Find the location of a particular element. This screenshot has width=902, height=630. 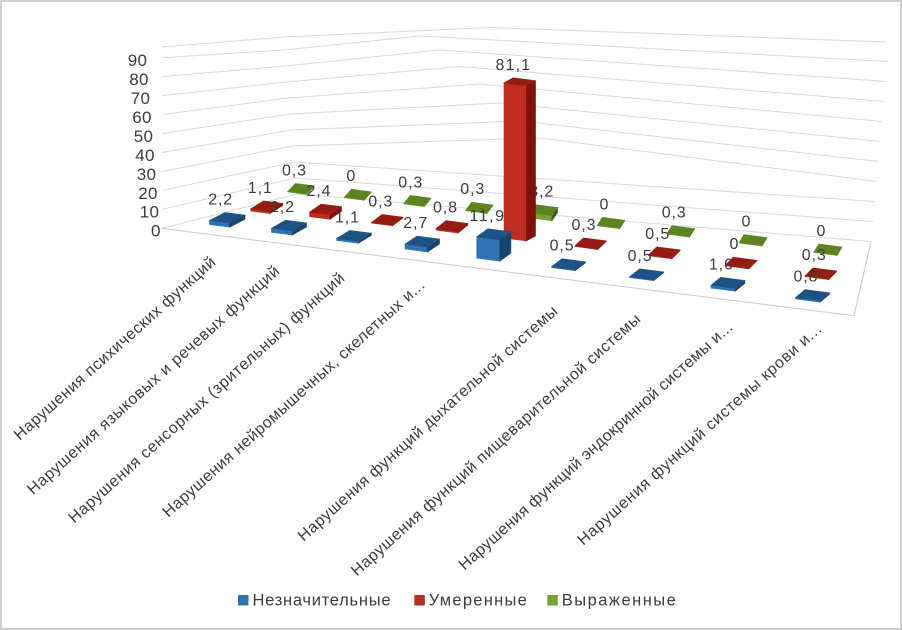

svg-text: Незначительные is located at coordinates (322, 601).